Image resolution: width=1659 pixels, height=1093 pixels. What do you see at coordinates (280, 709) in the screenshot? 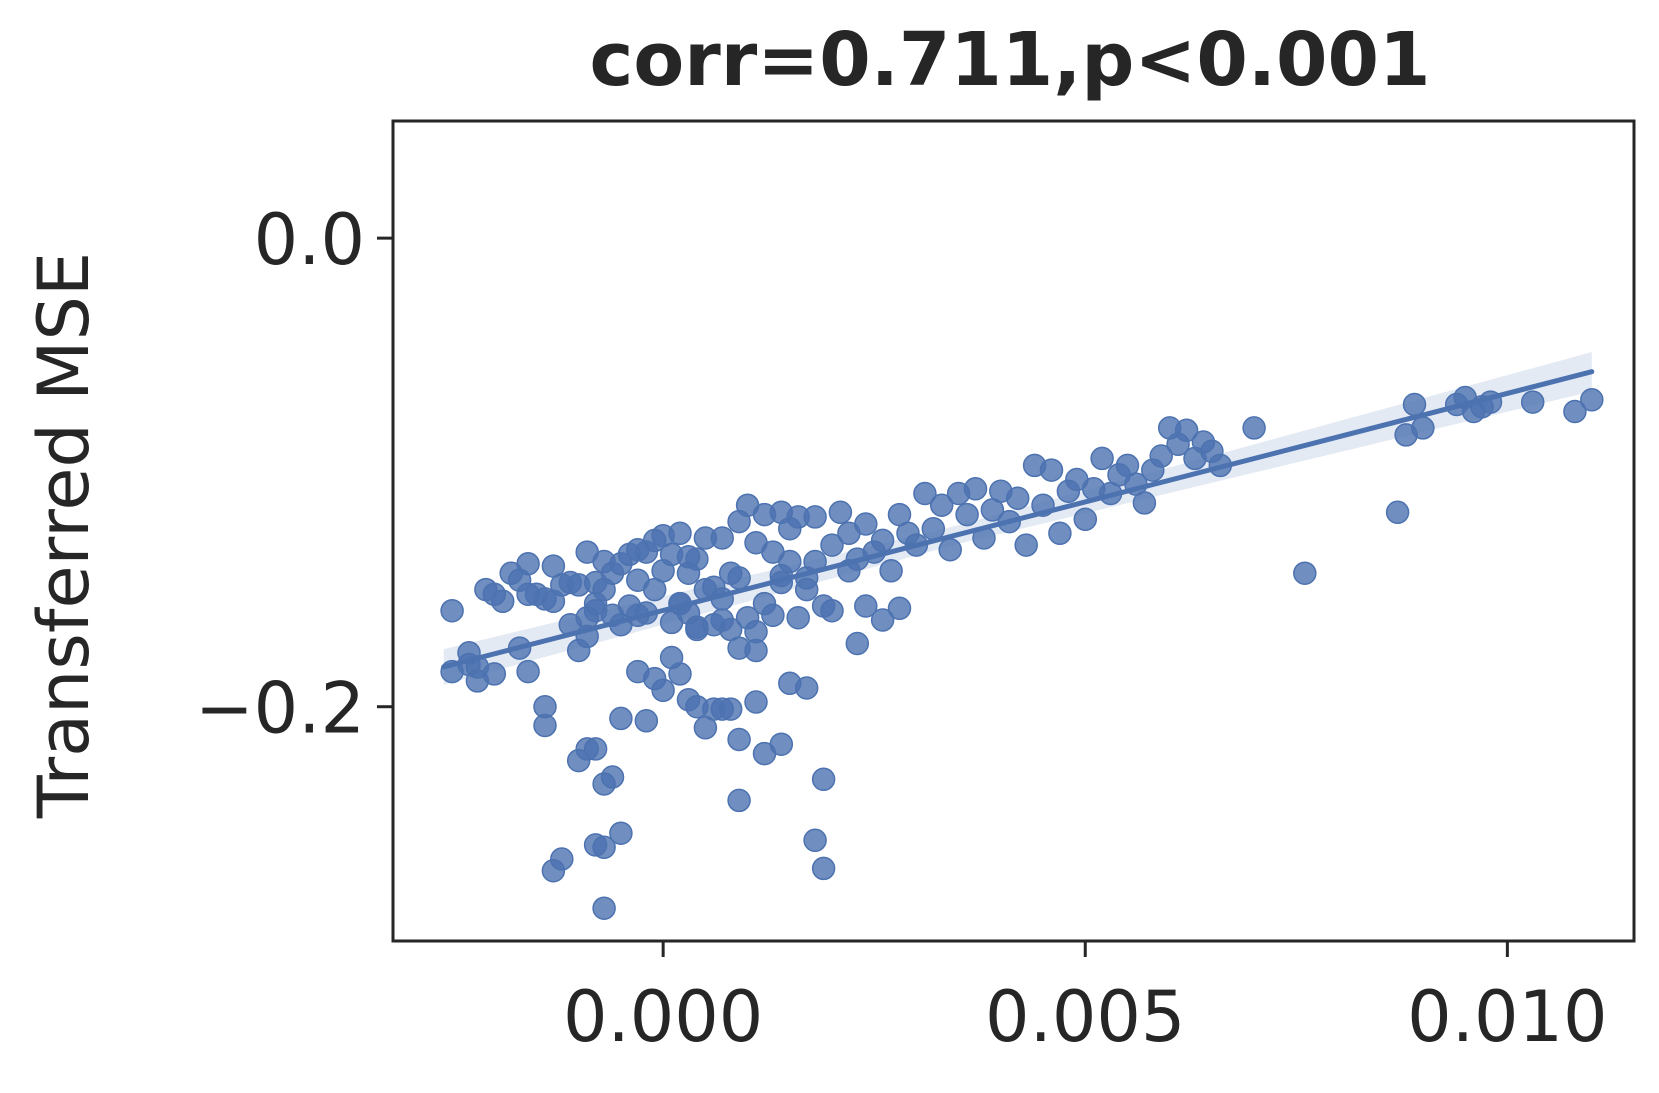
I see `y-tick-label: −0.2` at bounding box center [280, 709].